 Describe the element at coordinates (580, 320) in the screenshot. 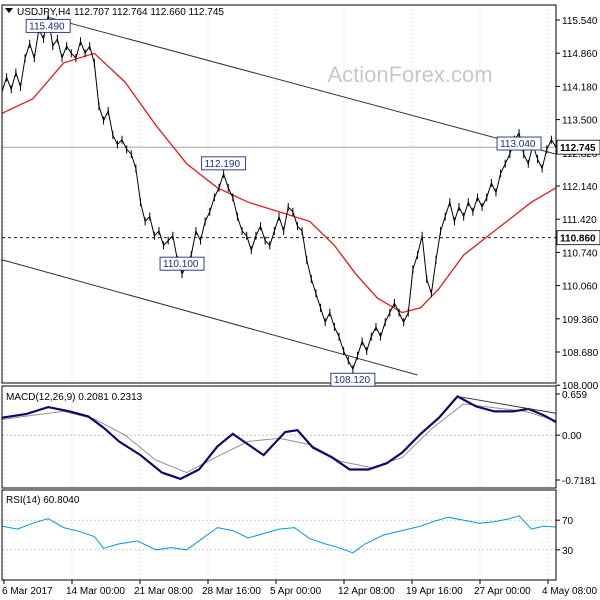

I see `y-tick-label: 109.360` at that location.